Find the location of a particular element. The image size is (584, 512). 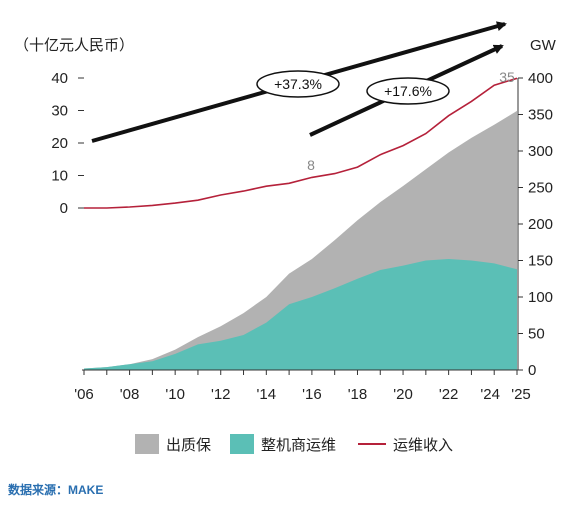

legend-swatch-teal is located at coordinates (242, 444).